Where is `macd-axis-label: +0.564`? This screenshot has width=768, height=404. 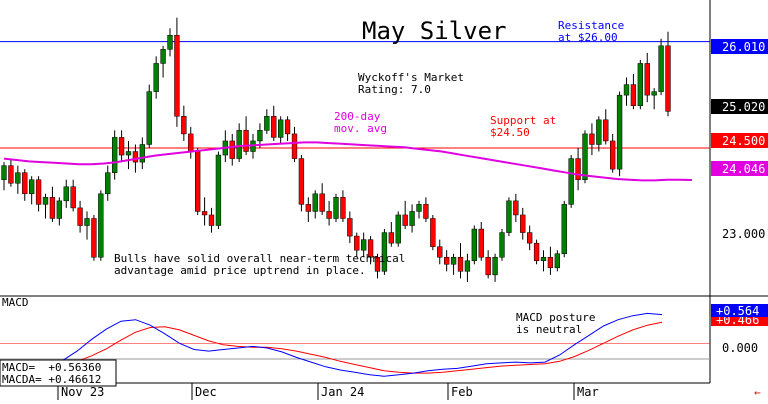 macd-axis-label: +0.564 is located at coordinates (737, 311).